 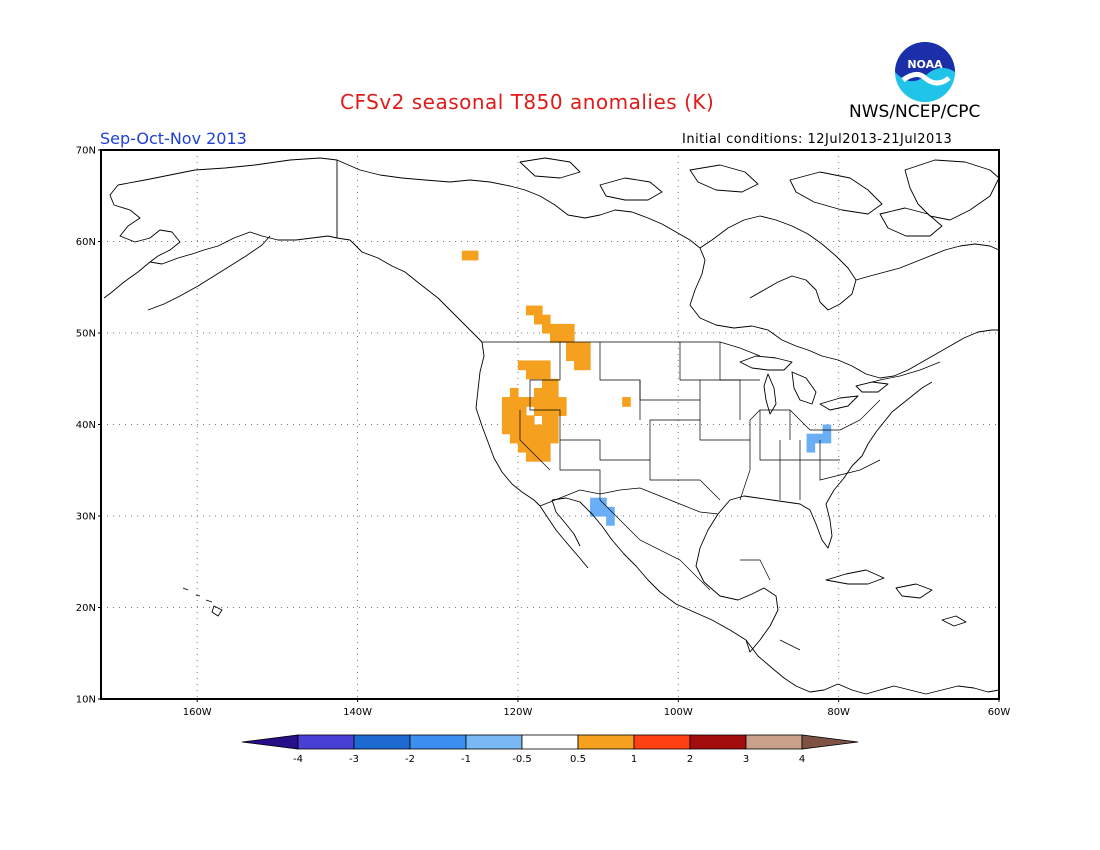 What do you see at coordinates (838, 712) in the screenshot?
I see `longitude-label: 80W` at bounding box center [838, 712].